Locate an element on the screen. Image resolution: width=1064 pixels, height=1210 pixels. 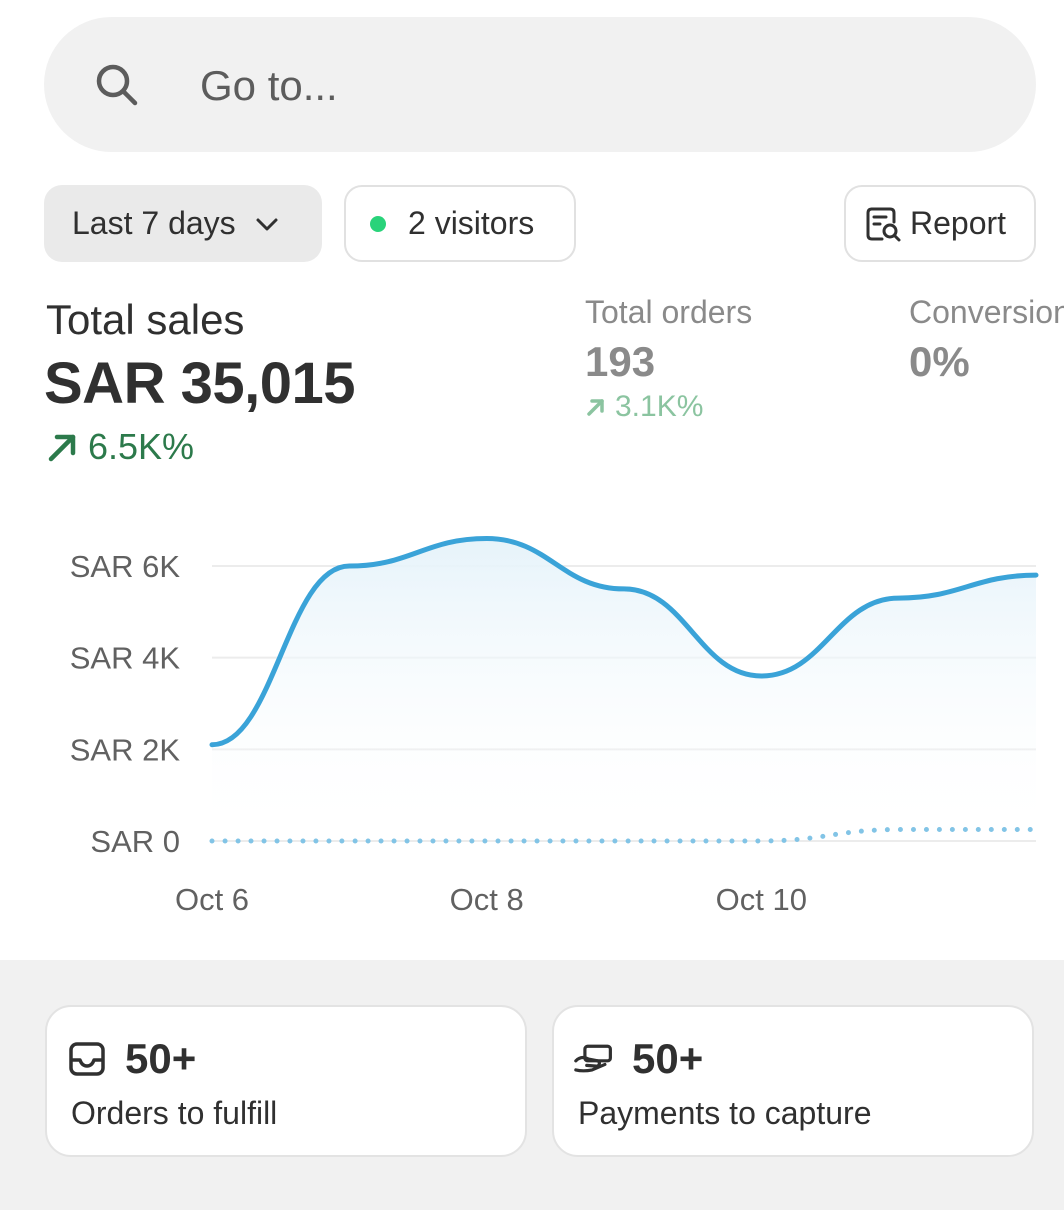
hand-money-icon is located at coordinates (593, 1058).